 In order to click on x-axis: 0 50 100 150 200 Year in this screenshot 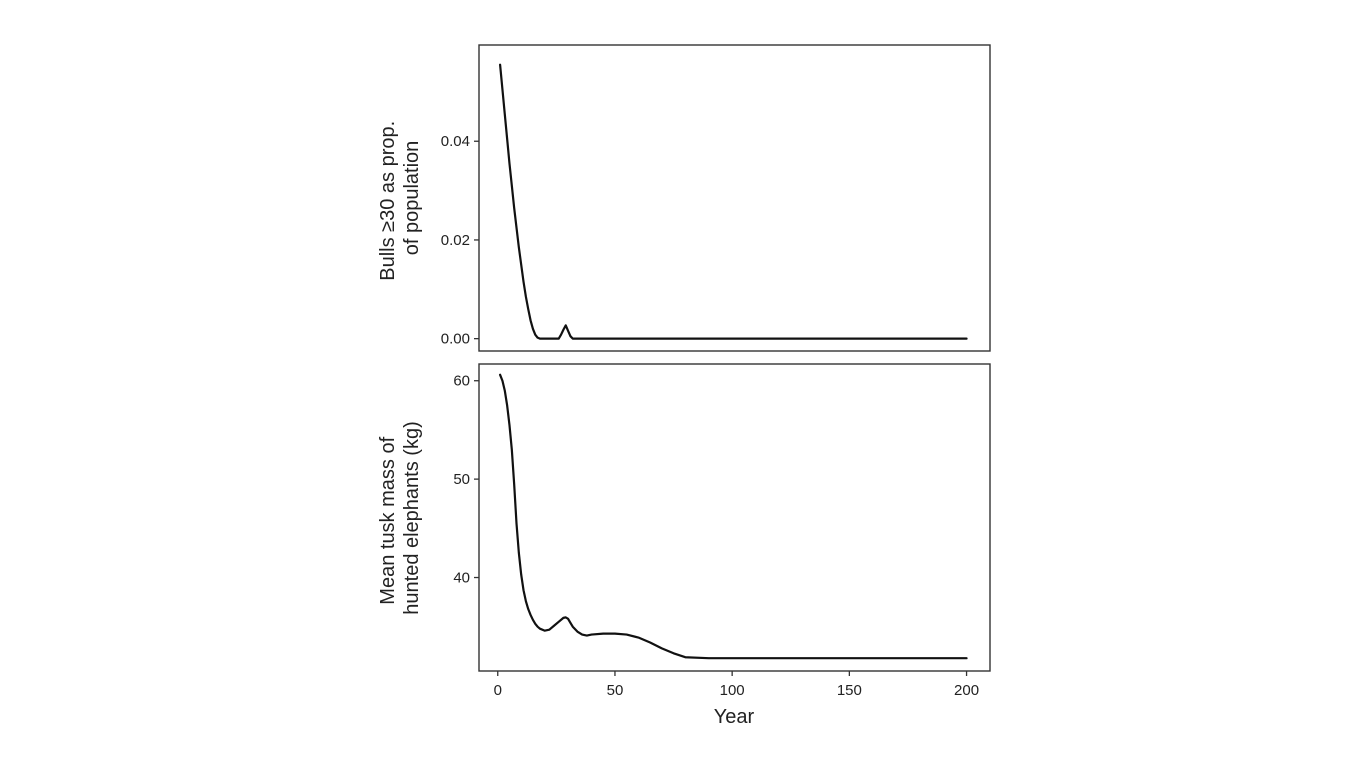, I will do `click(736, 699)`.